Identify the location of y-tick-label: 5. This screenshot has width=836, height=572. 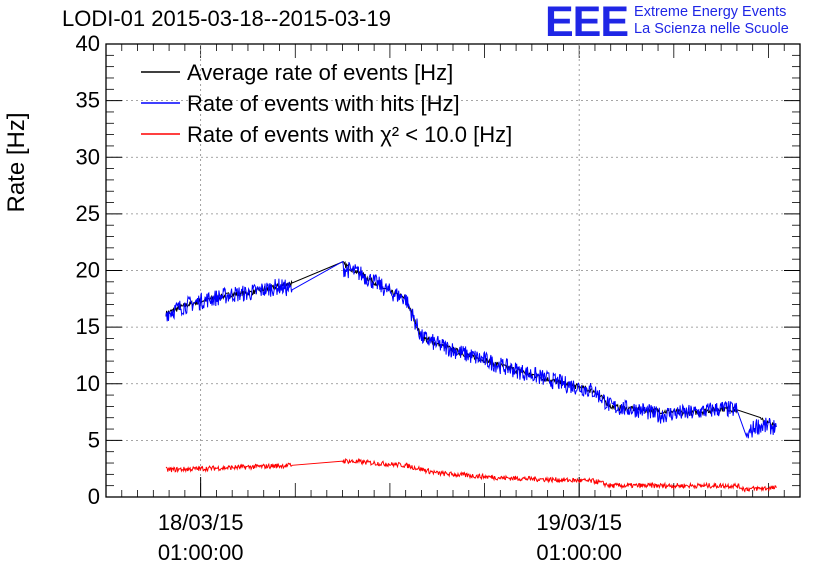
(94, 439).